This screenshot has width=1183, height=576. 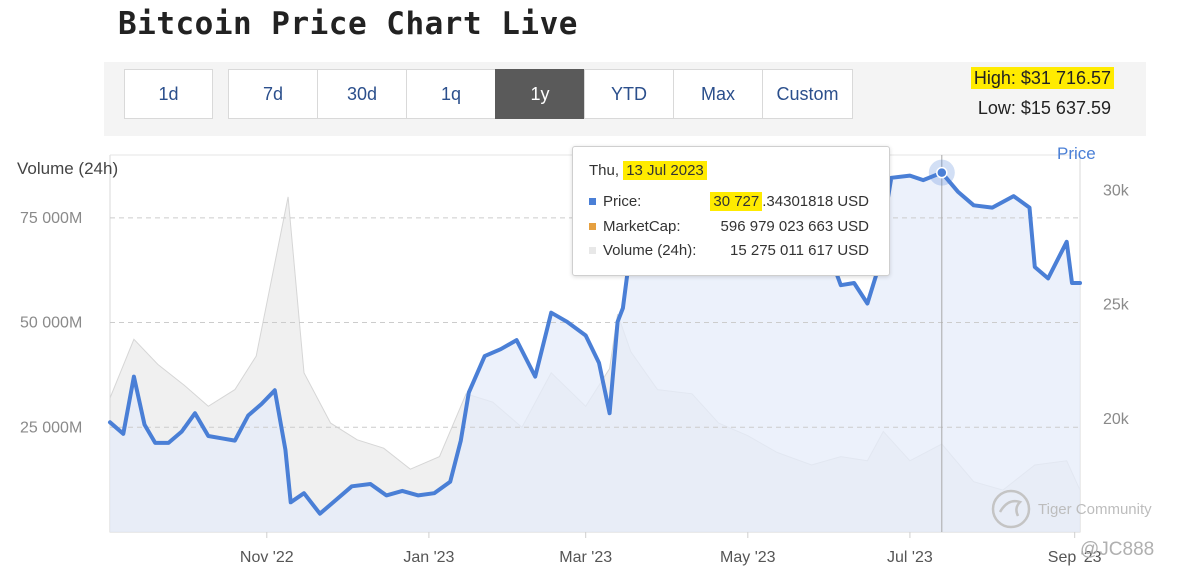 I want to click on tooltip-date: Thu, 13 Jul 2023, so click(x=648, y=170).